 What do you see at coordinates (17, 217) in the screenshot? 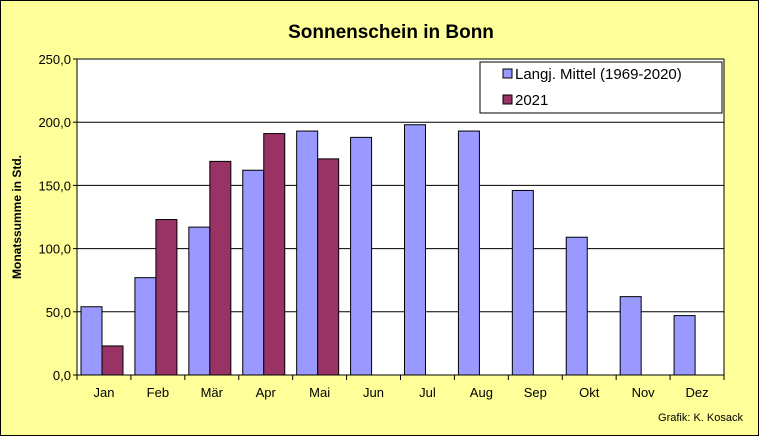
I see `y-axis-label: Monatssumme in Std.` at bounding box center [17, 217].